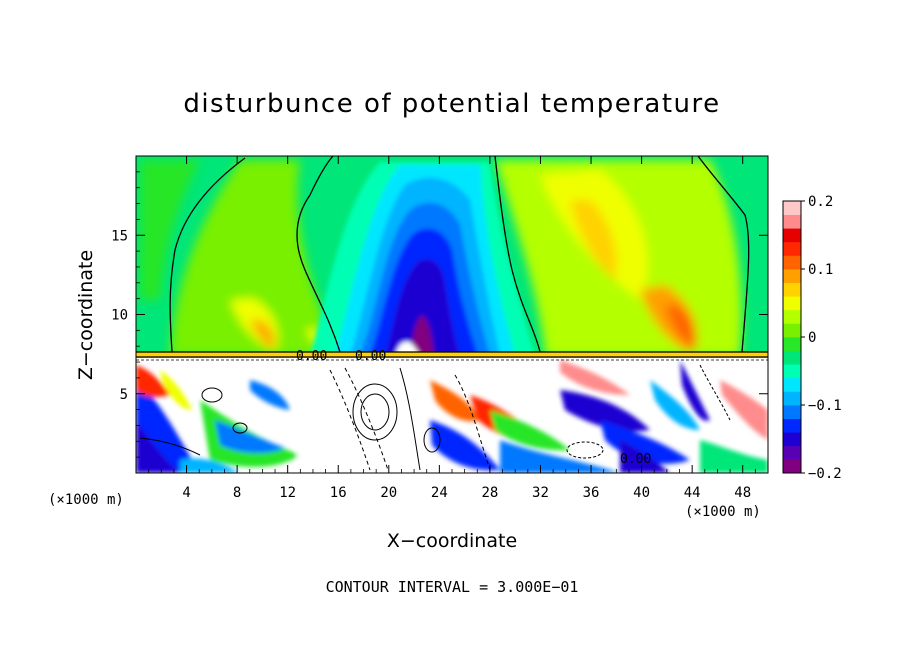 The height and width of the screenshot is (654, 904). I want to click on x-tick-label: 12, so click(287, 493).